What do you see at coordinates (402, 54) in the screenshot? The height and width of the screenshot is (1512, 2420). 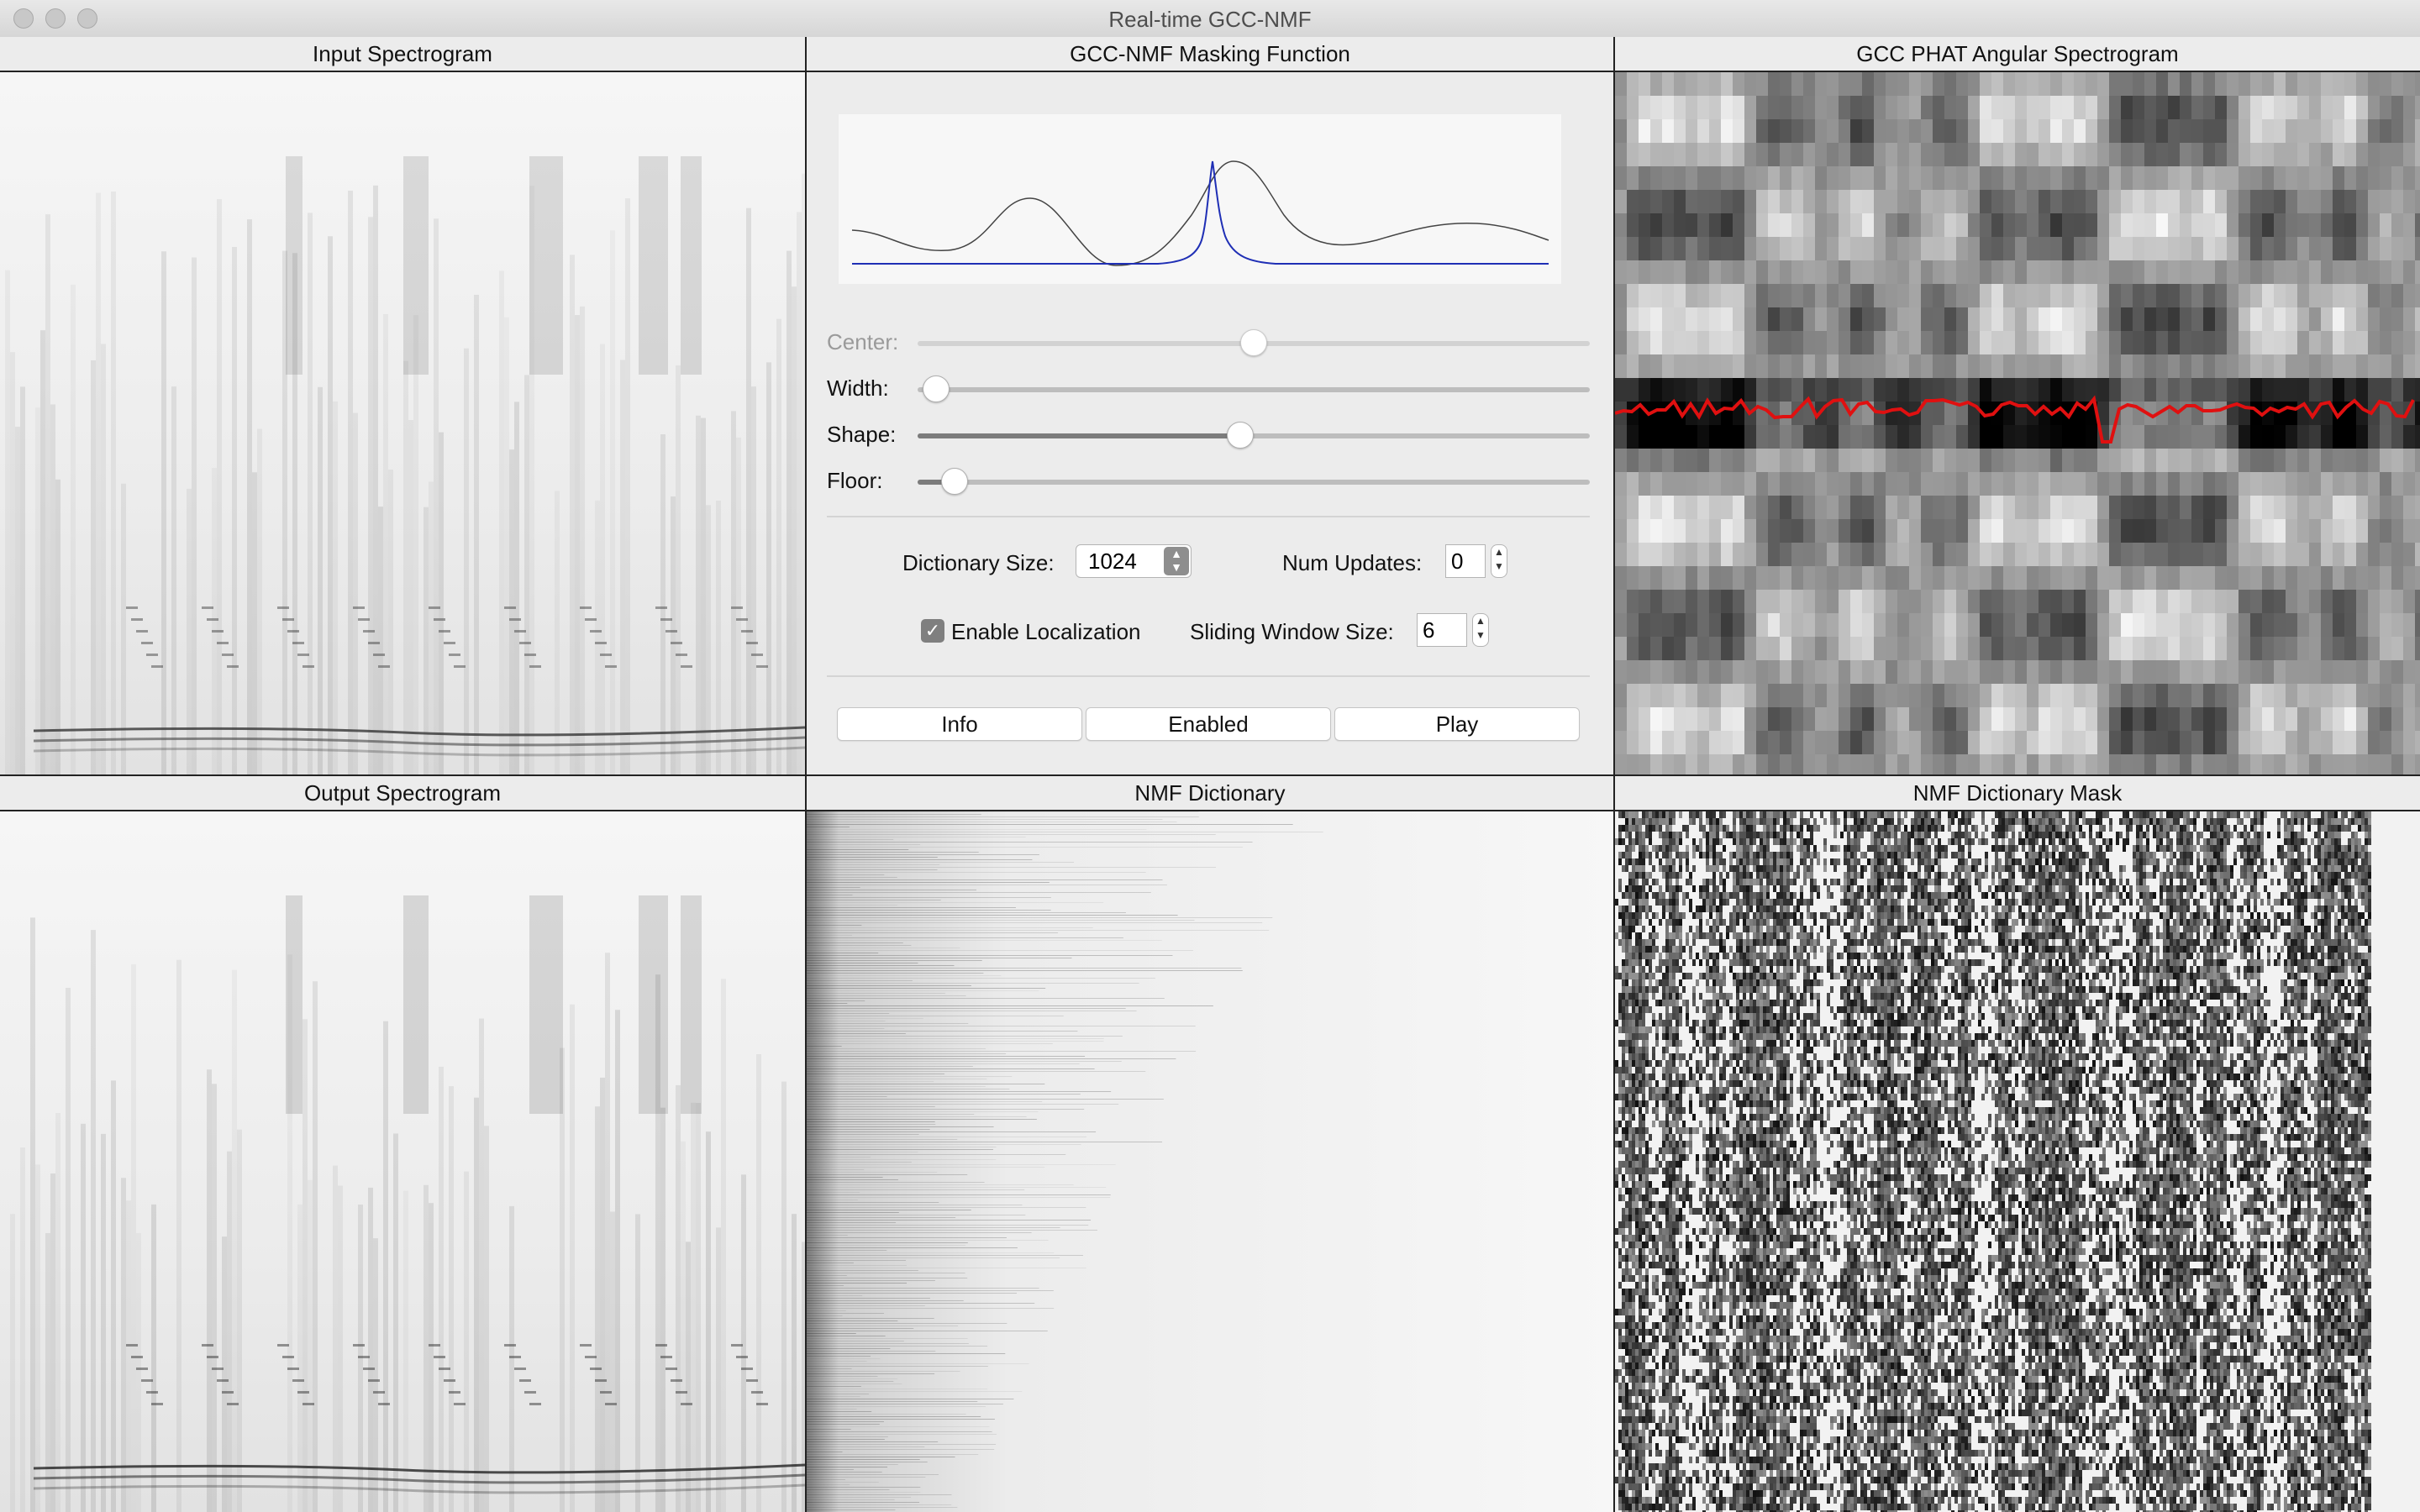 I see `input-spectrogram-title: Input Spectrogram` at bounding box center [402, 54].